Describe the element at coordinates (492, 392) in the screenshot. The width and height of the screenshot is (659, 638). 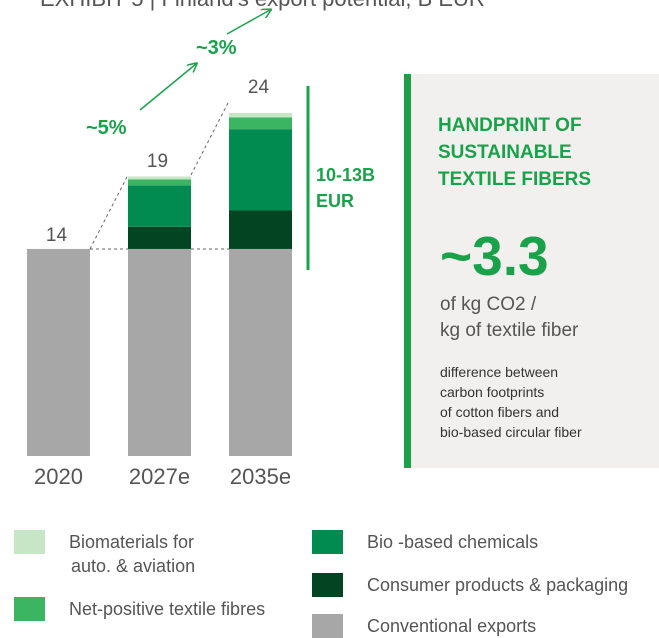
I see `panel-desc-line: carbon footprints` at that location.